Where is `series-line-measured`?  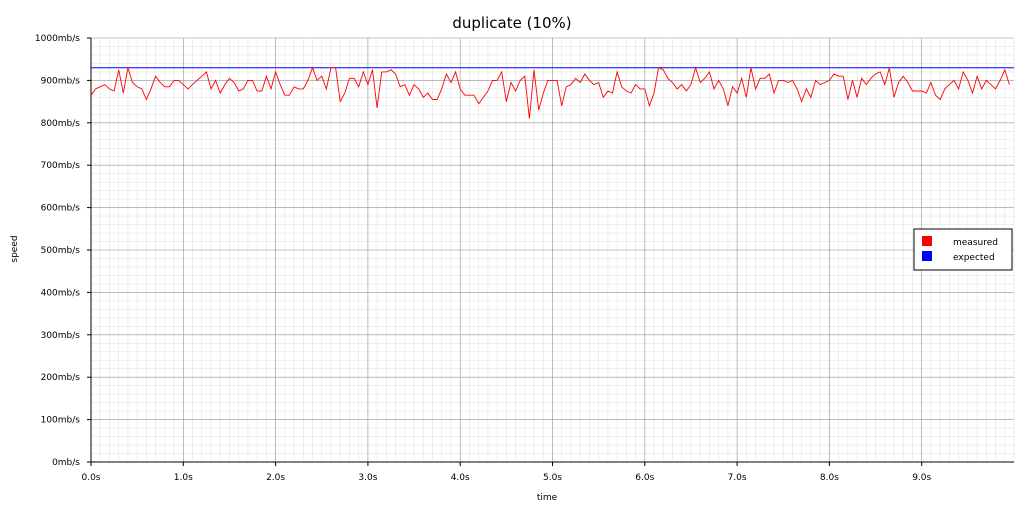 series-line-measured is located at coordinates (550, 92).